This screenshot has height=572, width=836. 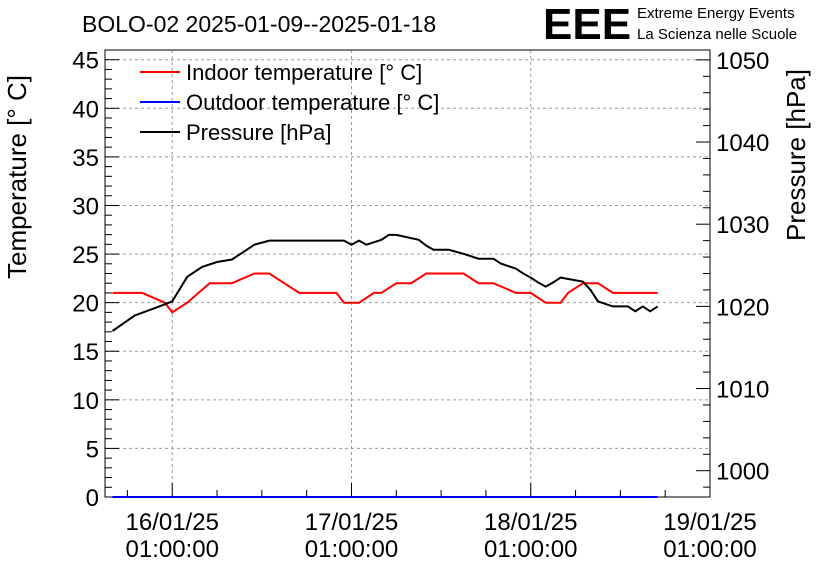 What do you see at coordinates (85, 352) in the screenshot?
I see `left-tick-label: 15` at bounding box center [85, 352].